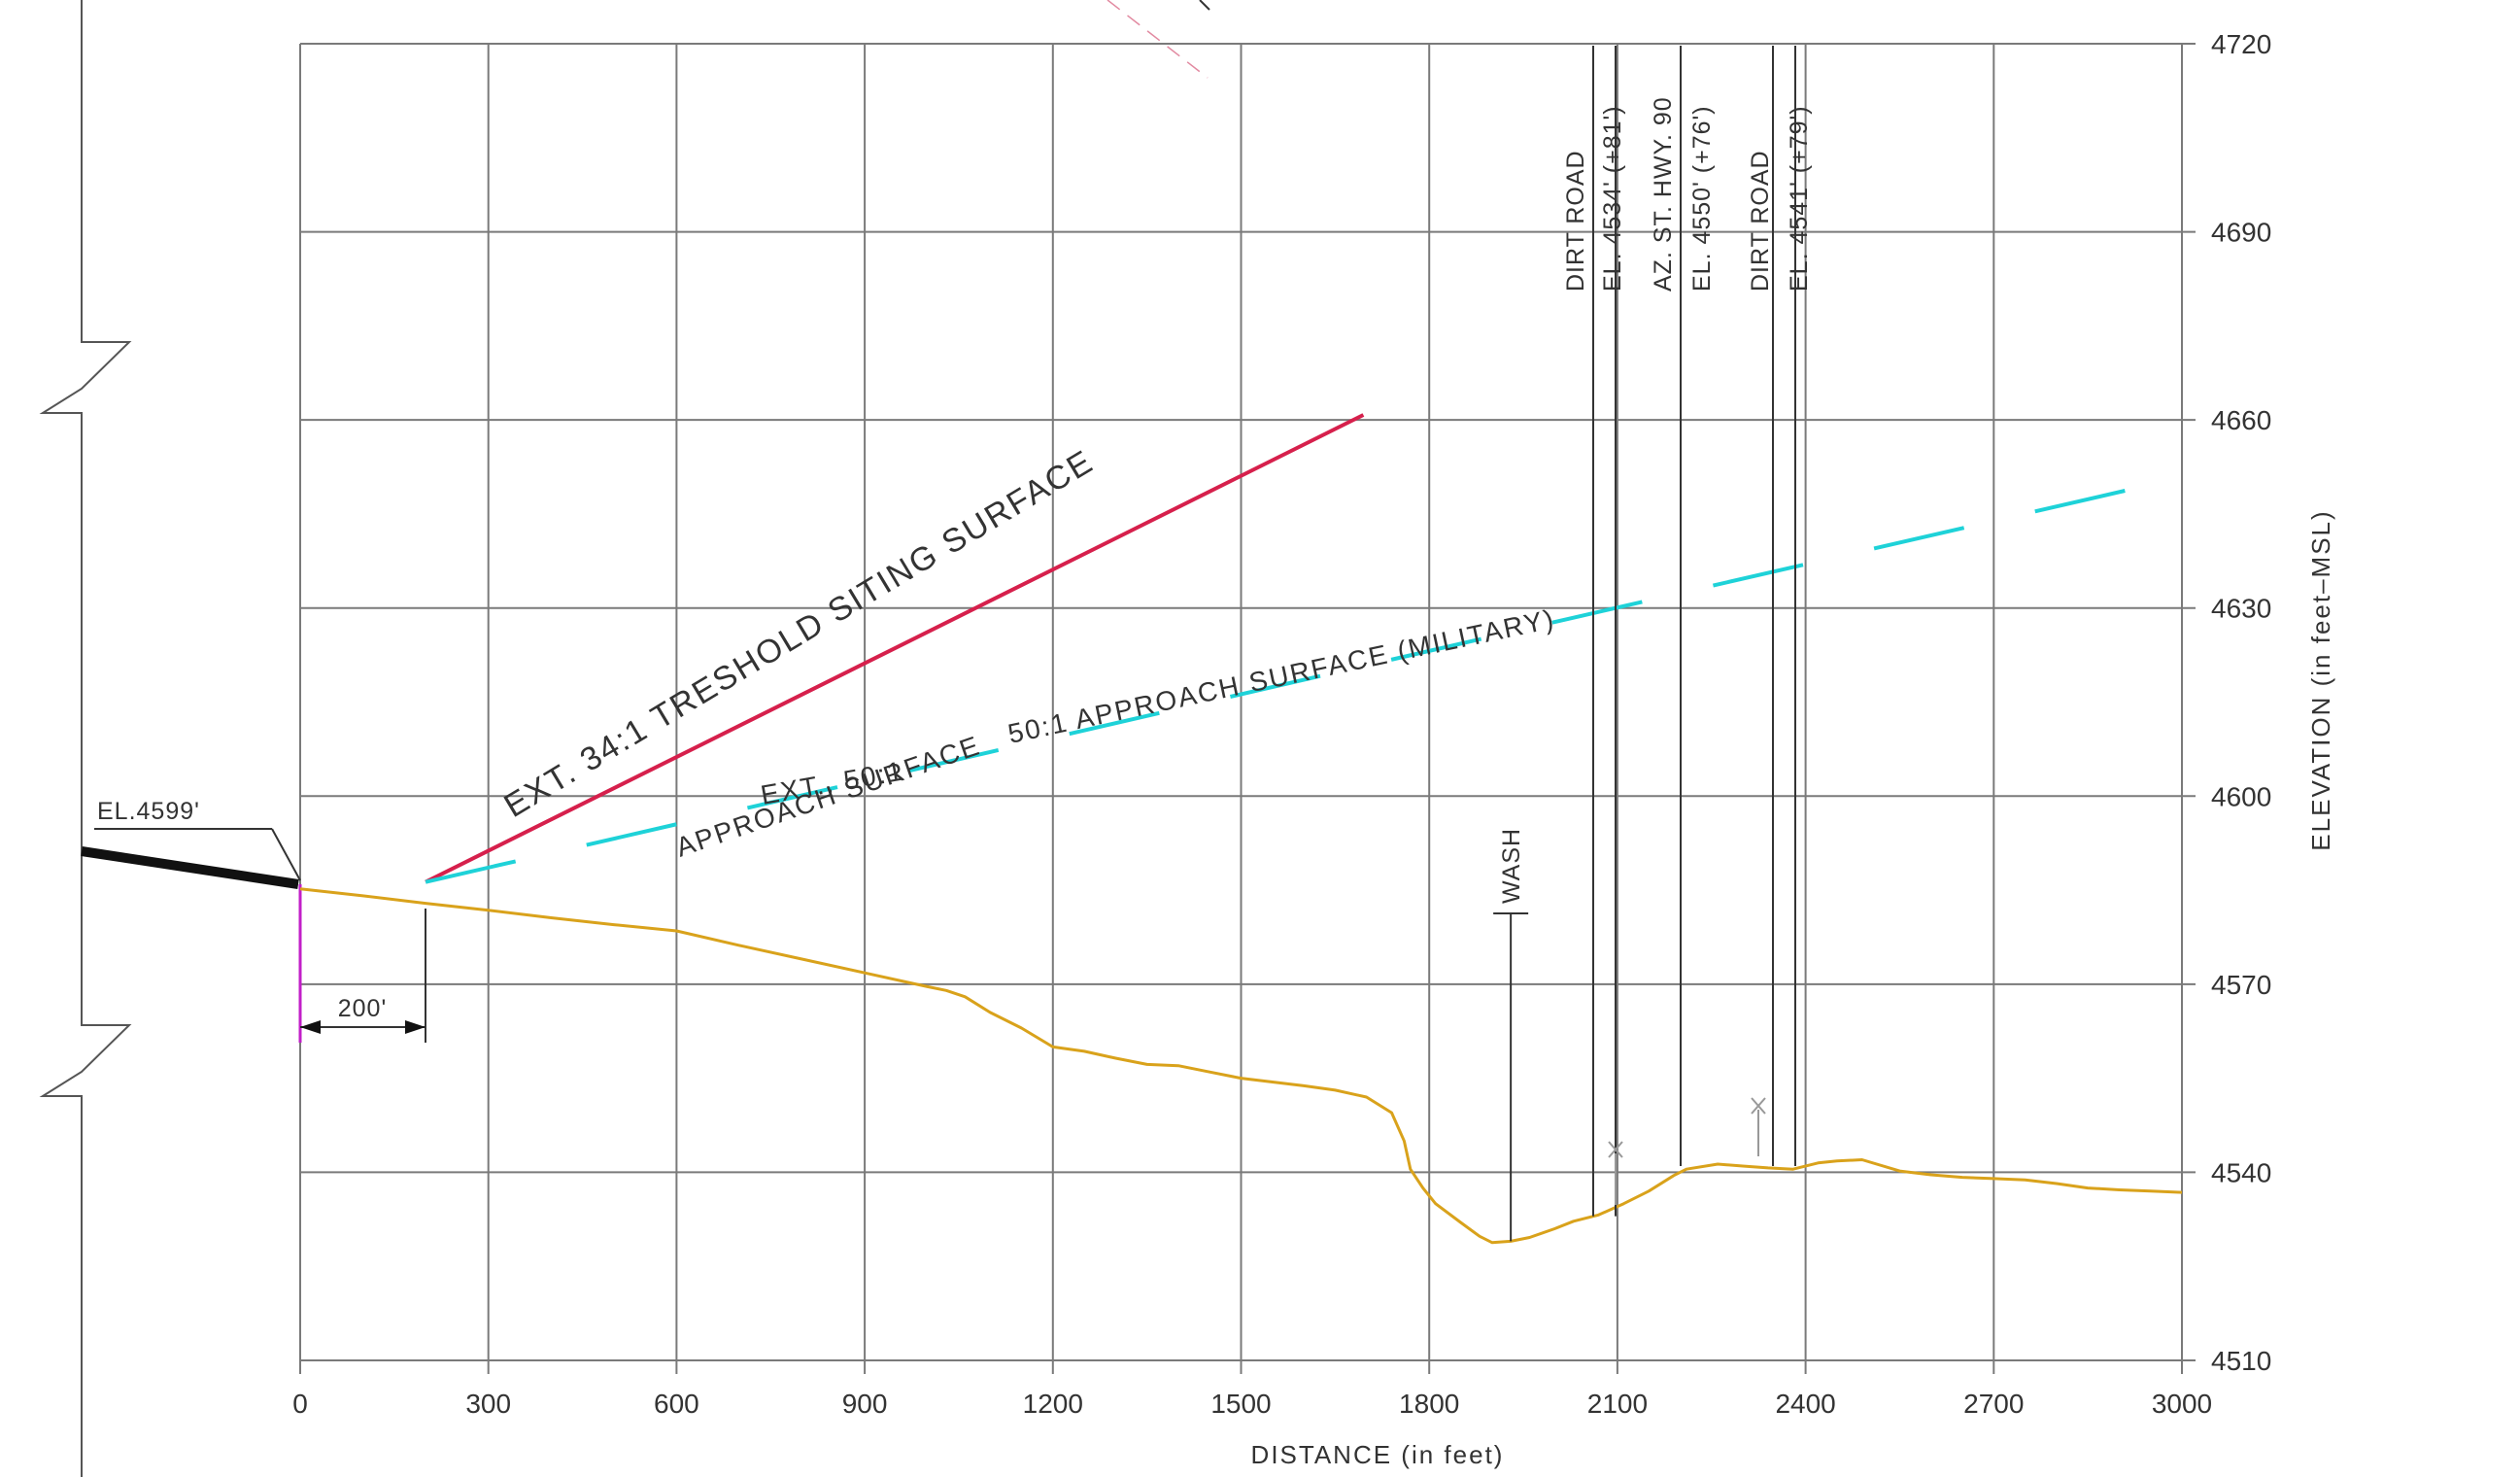 The image size is (2520, 1477). What do you see at coordinates (190, 868) in the screenshot?
I see `runway-surface` at bounding box center [190, 868].